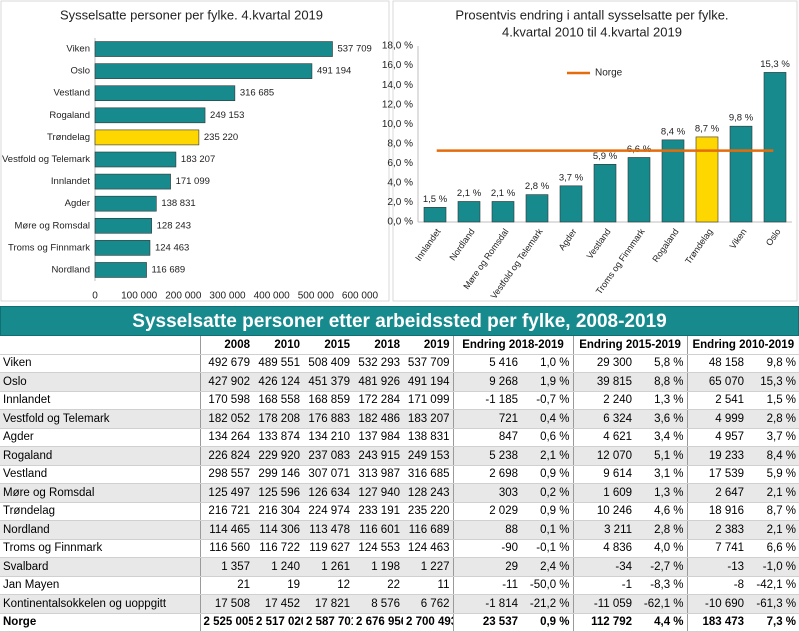 The image size is (799, 632). I want to click on table-cell: 243 915, so click(378, 456).